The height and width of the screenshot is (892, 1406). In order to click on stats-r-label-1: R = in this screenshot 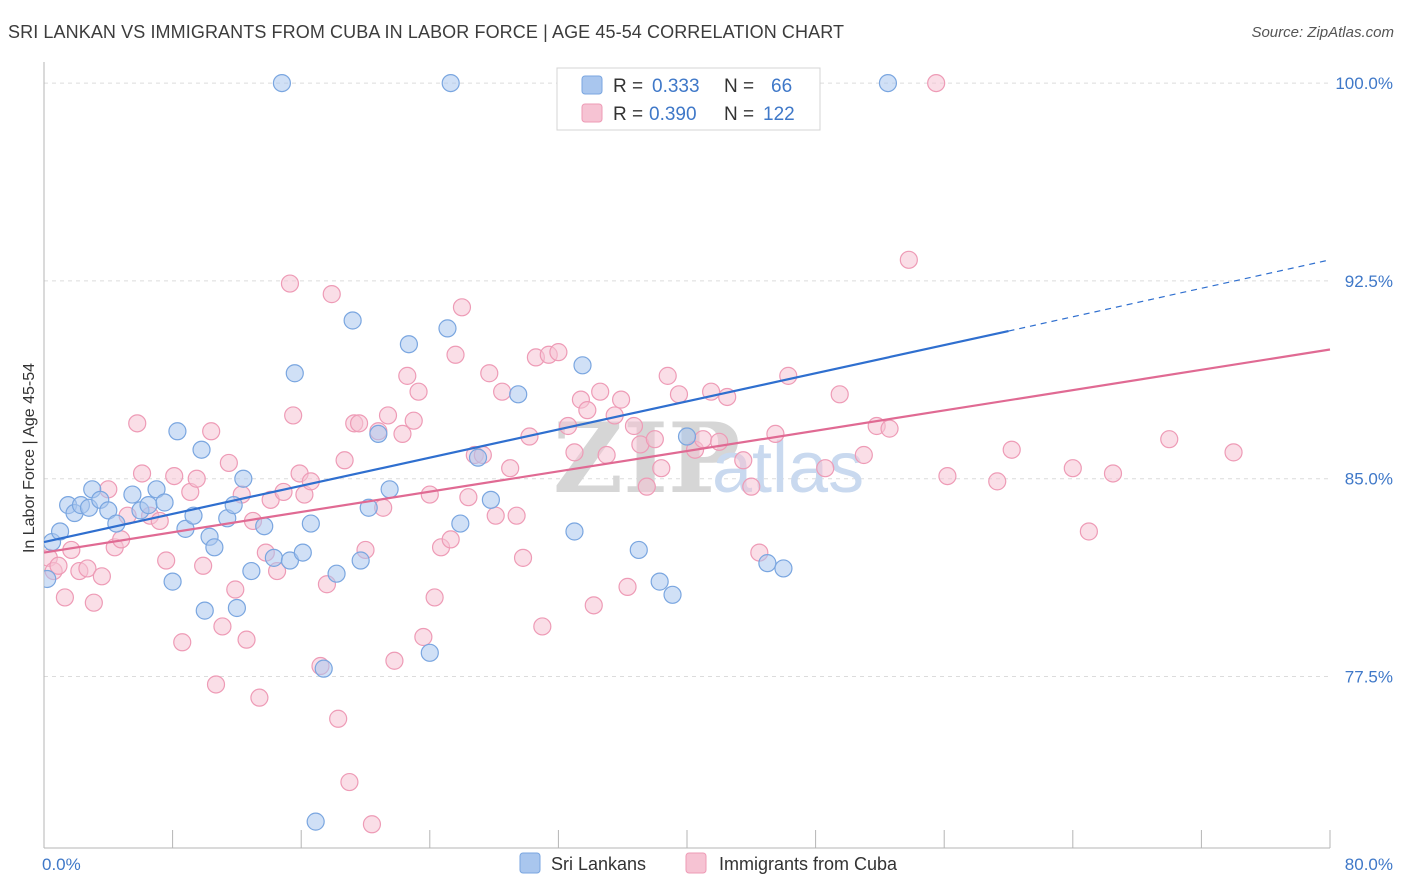, I will do `click(628, 86)`.